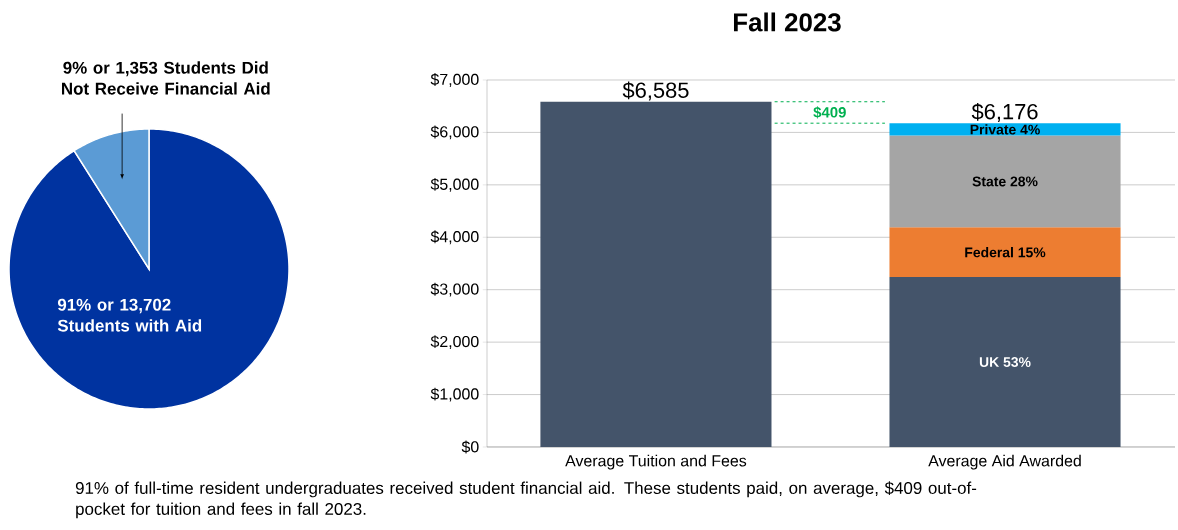 This screenshot has height=530, width=1178. I want to click on series-label: Federal 15%, so click(1005, 252).